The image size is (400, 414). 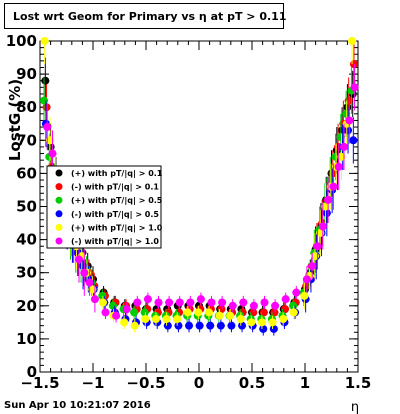 What do you see at coordinates (26, 207) in the screenshot?
I see `y-tick-label: 50` at bounding box center [26, 207].